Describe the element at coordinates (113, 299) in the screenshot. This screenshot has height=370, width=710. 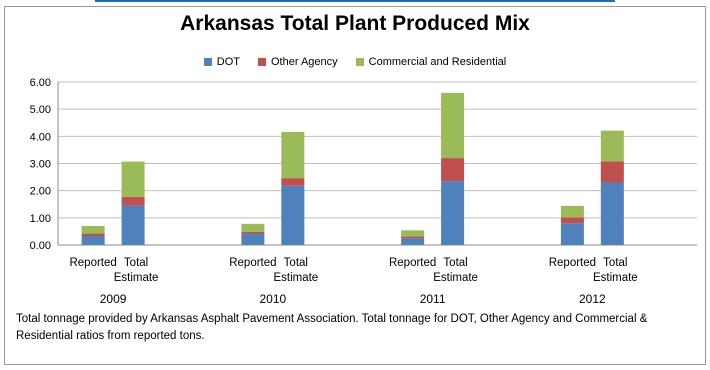
I see `group-label-2009: 2009` at that location.